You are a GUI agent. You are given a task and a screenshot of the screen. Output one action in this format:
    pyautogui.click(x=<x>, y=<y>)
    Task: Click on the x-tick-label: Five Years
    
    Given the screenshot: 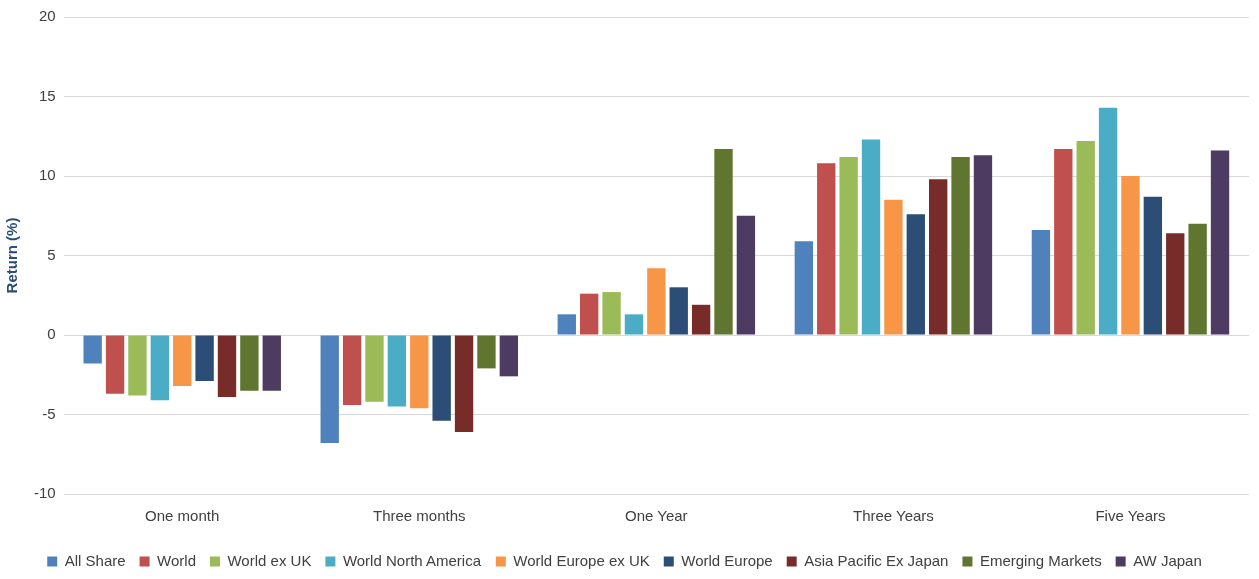 What is the action you would take?
    pyautogui.click(x=1130, y=516)
    